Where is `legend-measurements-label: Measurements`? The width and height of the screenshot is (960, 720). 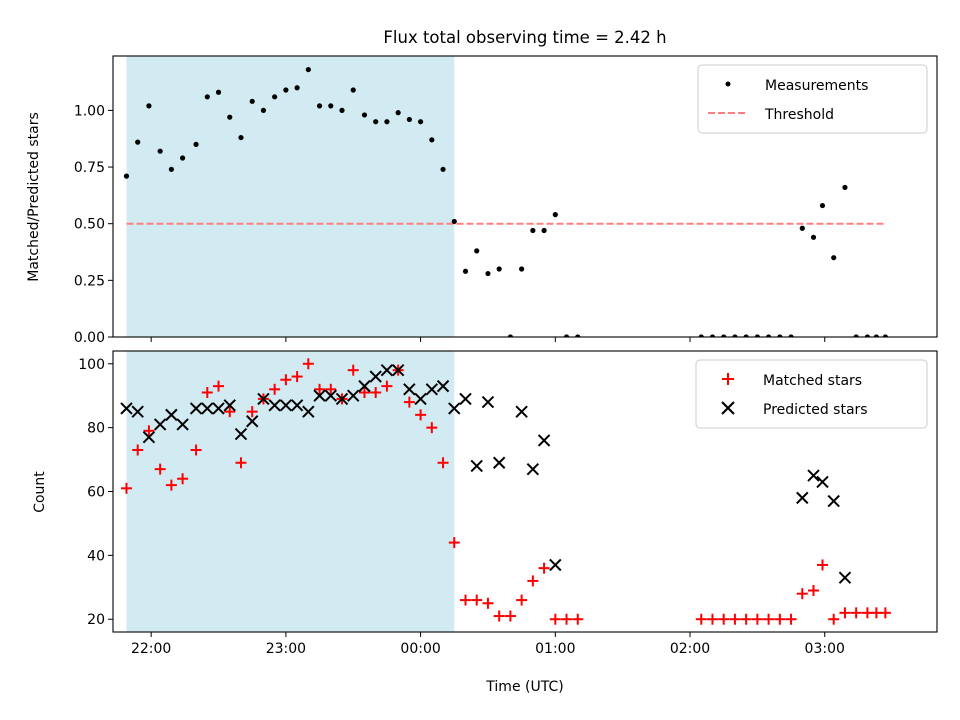 legend-measurements-label: Measurements is located at coordinates (816, 86).